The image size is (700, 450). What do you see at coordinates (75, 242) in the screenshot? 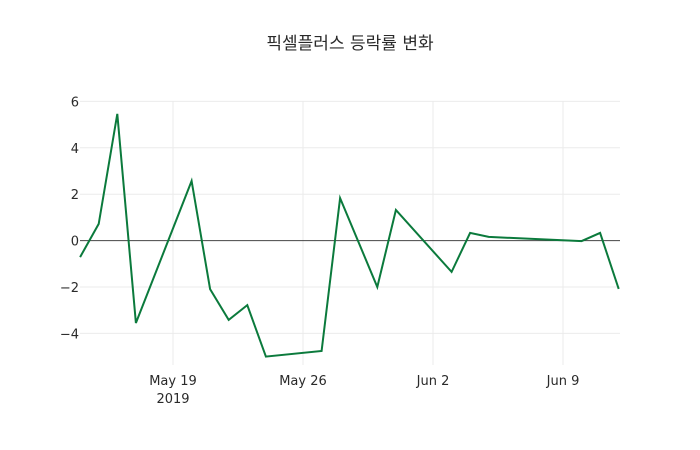
I see `y-tick-label: 0` at bounding box center [75, 242].